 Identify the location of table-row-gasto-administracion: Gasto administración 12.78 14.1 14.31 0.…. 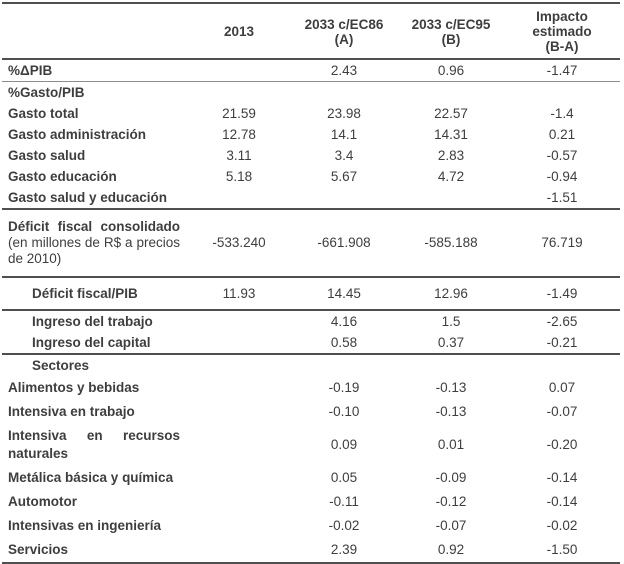
(311, 134).